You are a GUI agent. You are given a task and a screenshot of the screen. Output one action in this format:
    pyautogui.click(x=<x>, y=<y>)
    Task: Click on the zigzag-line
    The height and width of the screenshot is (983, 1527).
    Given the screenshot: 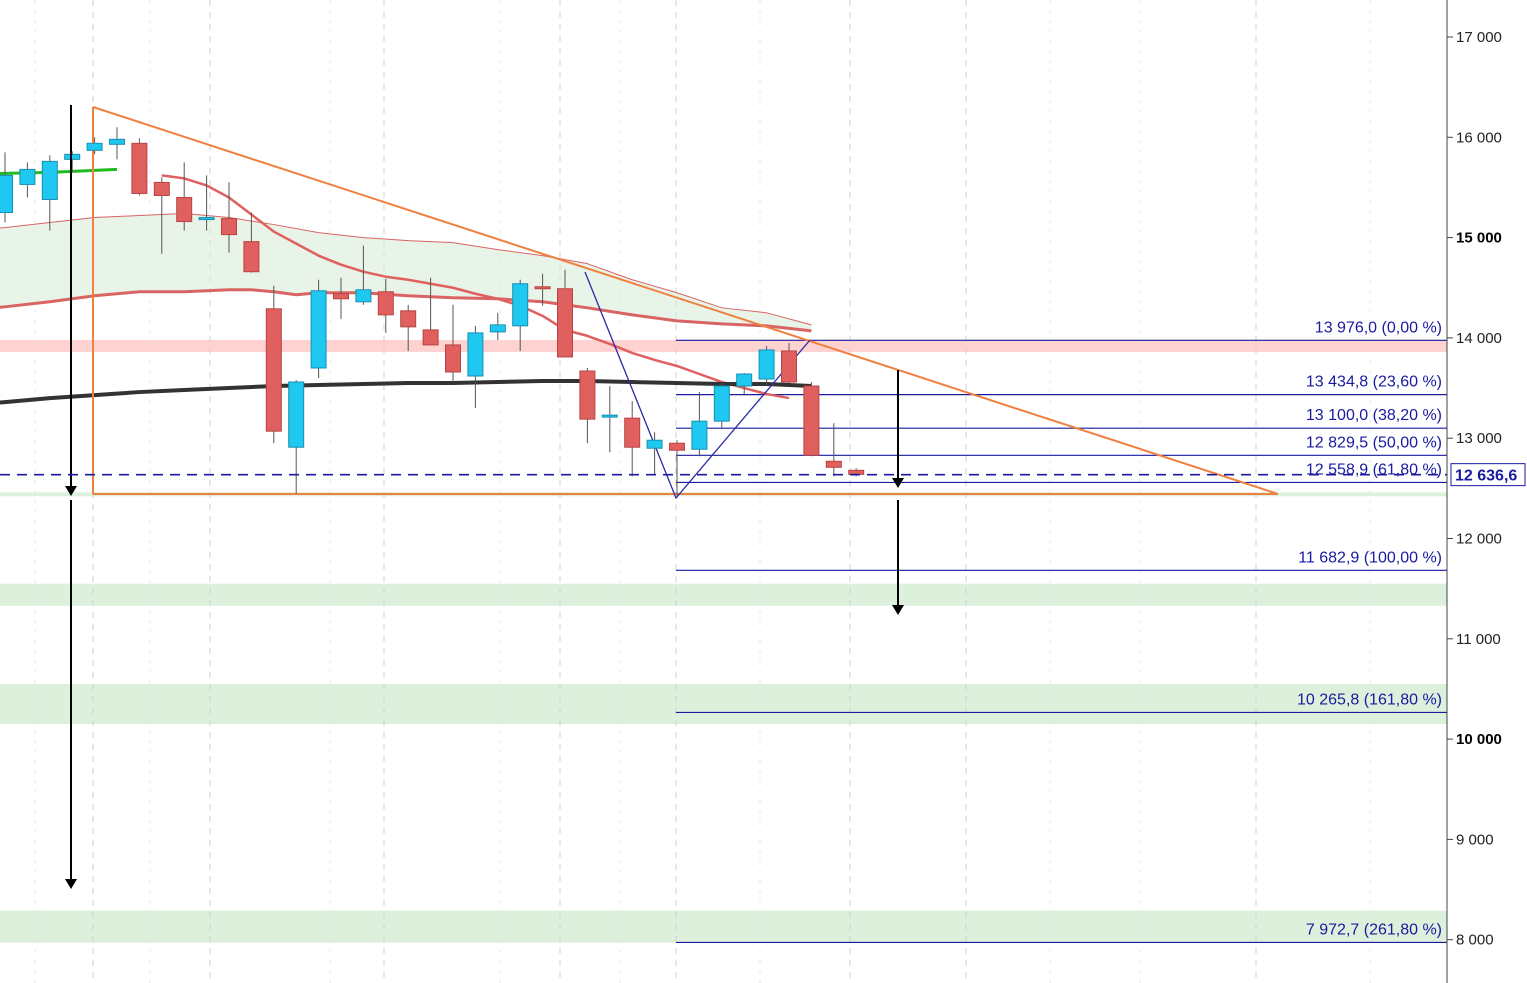 What is the action you would take?
    pyautogui.click(x=697, y=385)
    